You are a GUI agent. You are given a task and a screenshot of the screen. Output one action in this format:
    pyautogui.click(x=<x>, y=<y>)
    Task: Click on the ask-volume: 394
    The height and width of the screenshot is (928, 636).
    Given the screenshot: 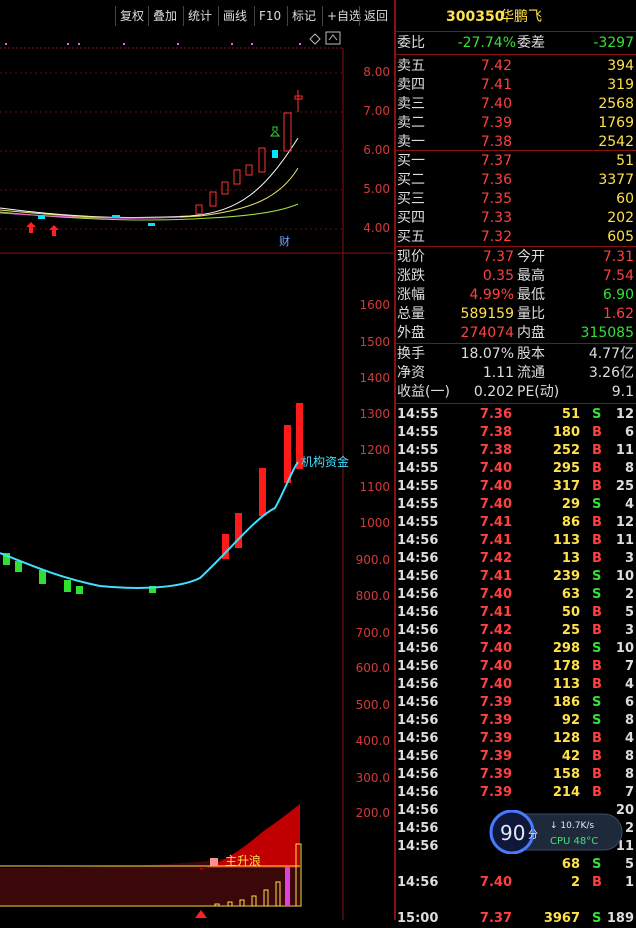 What is the action you would take?
    pyautogui.click(x=620, y=66)
    